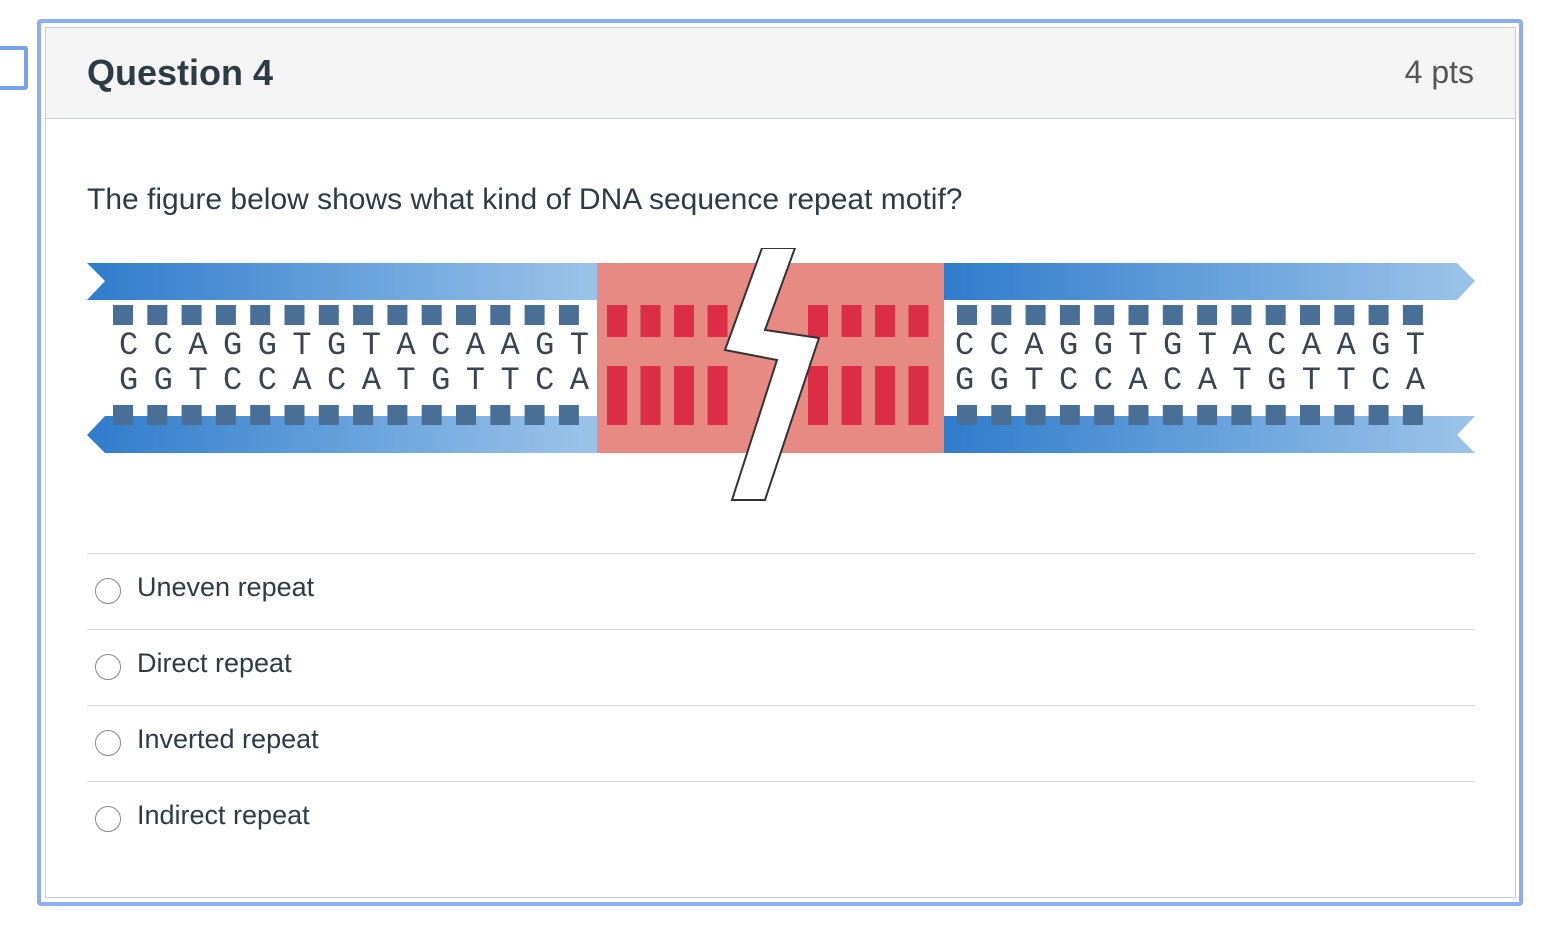 Image resolution: width=1566 pixels, height=950 pixels. I want to click on answer-row: Uneven repeat, so click(781, 591).